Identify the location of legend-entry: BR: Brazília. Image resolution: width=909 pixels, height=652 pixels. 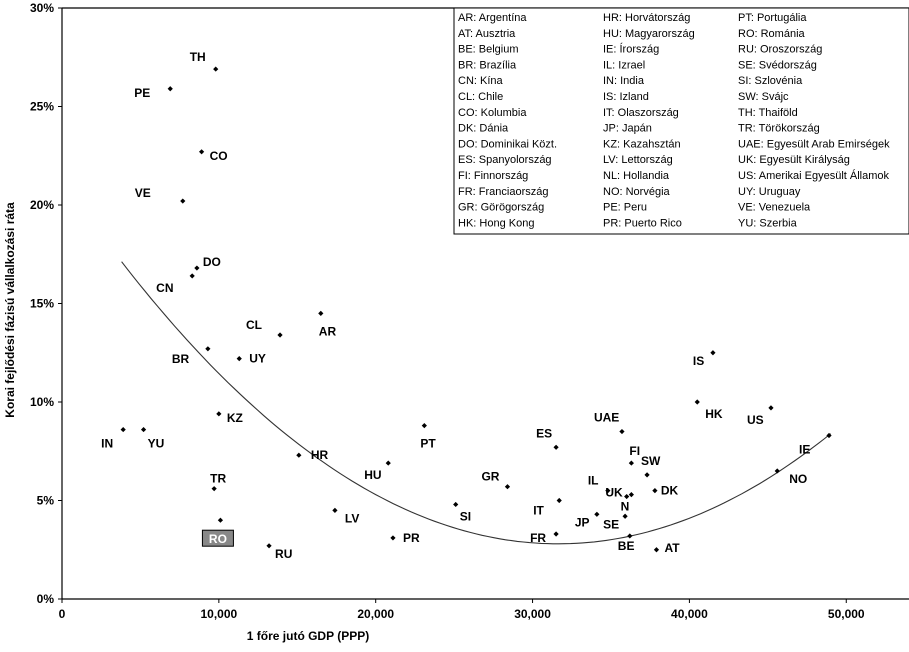
(487, 65).